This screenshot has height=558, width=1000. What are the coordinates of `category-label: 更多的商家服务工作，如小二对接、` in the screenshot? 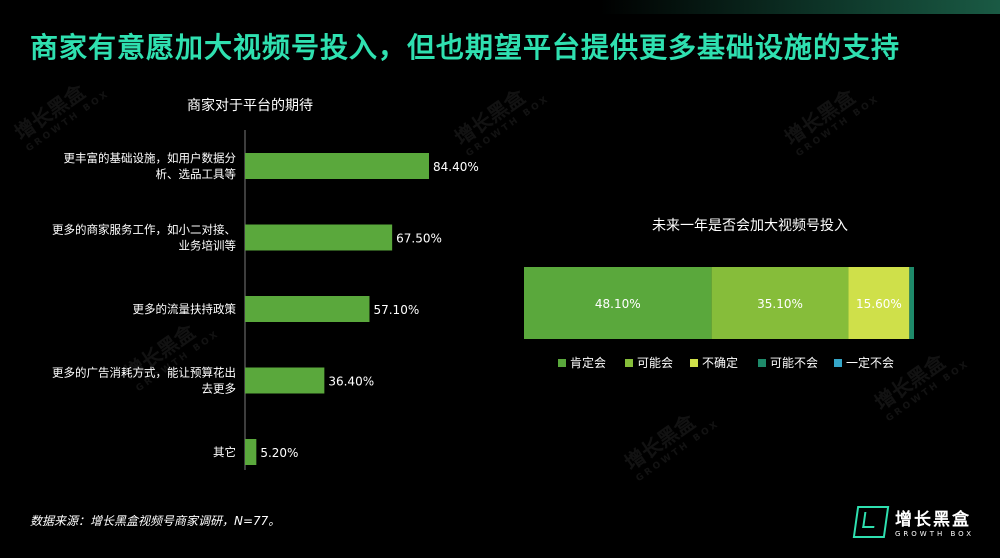 It's located at (144, 230).